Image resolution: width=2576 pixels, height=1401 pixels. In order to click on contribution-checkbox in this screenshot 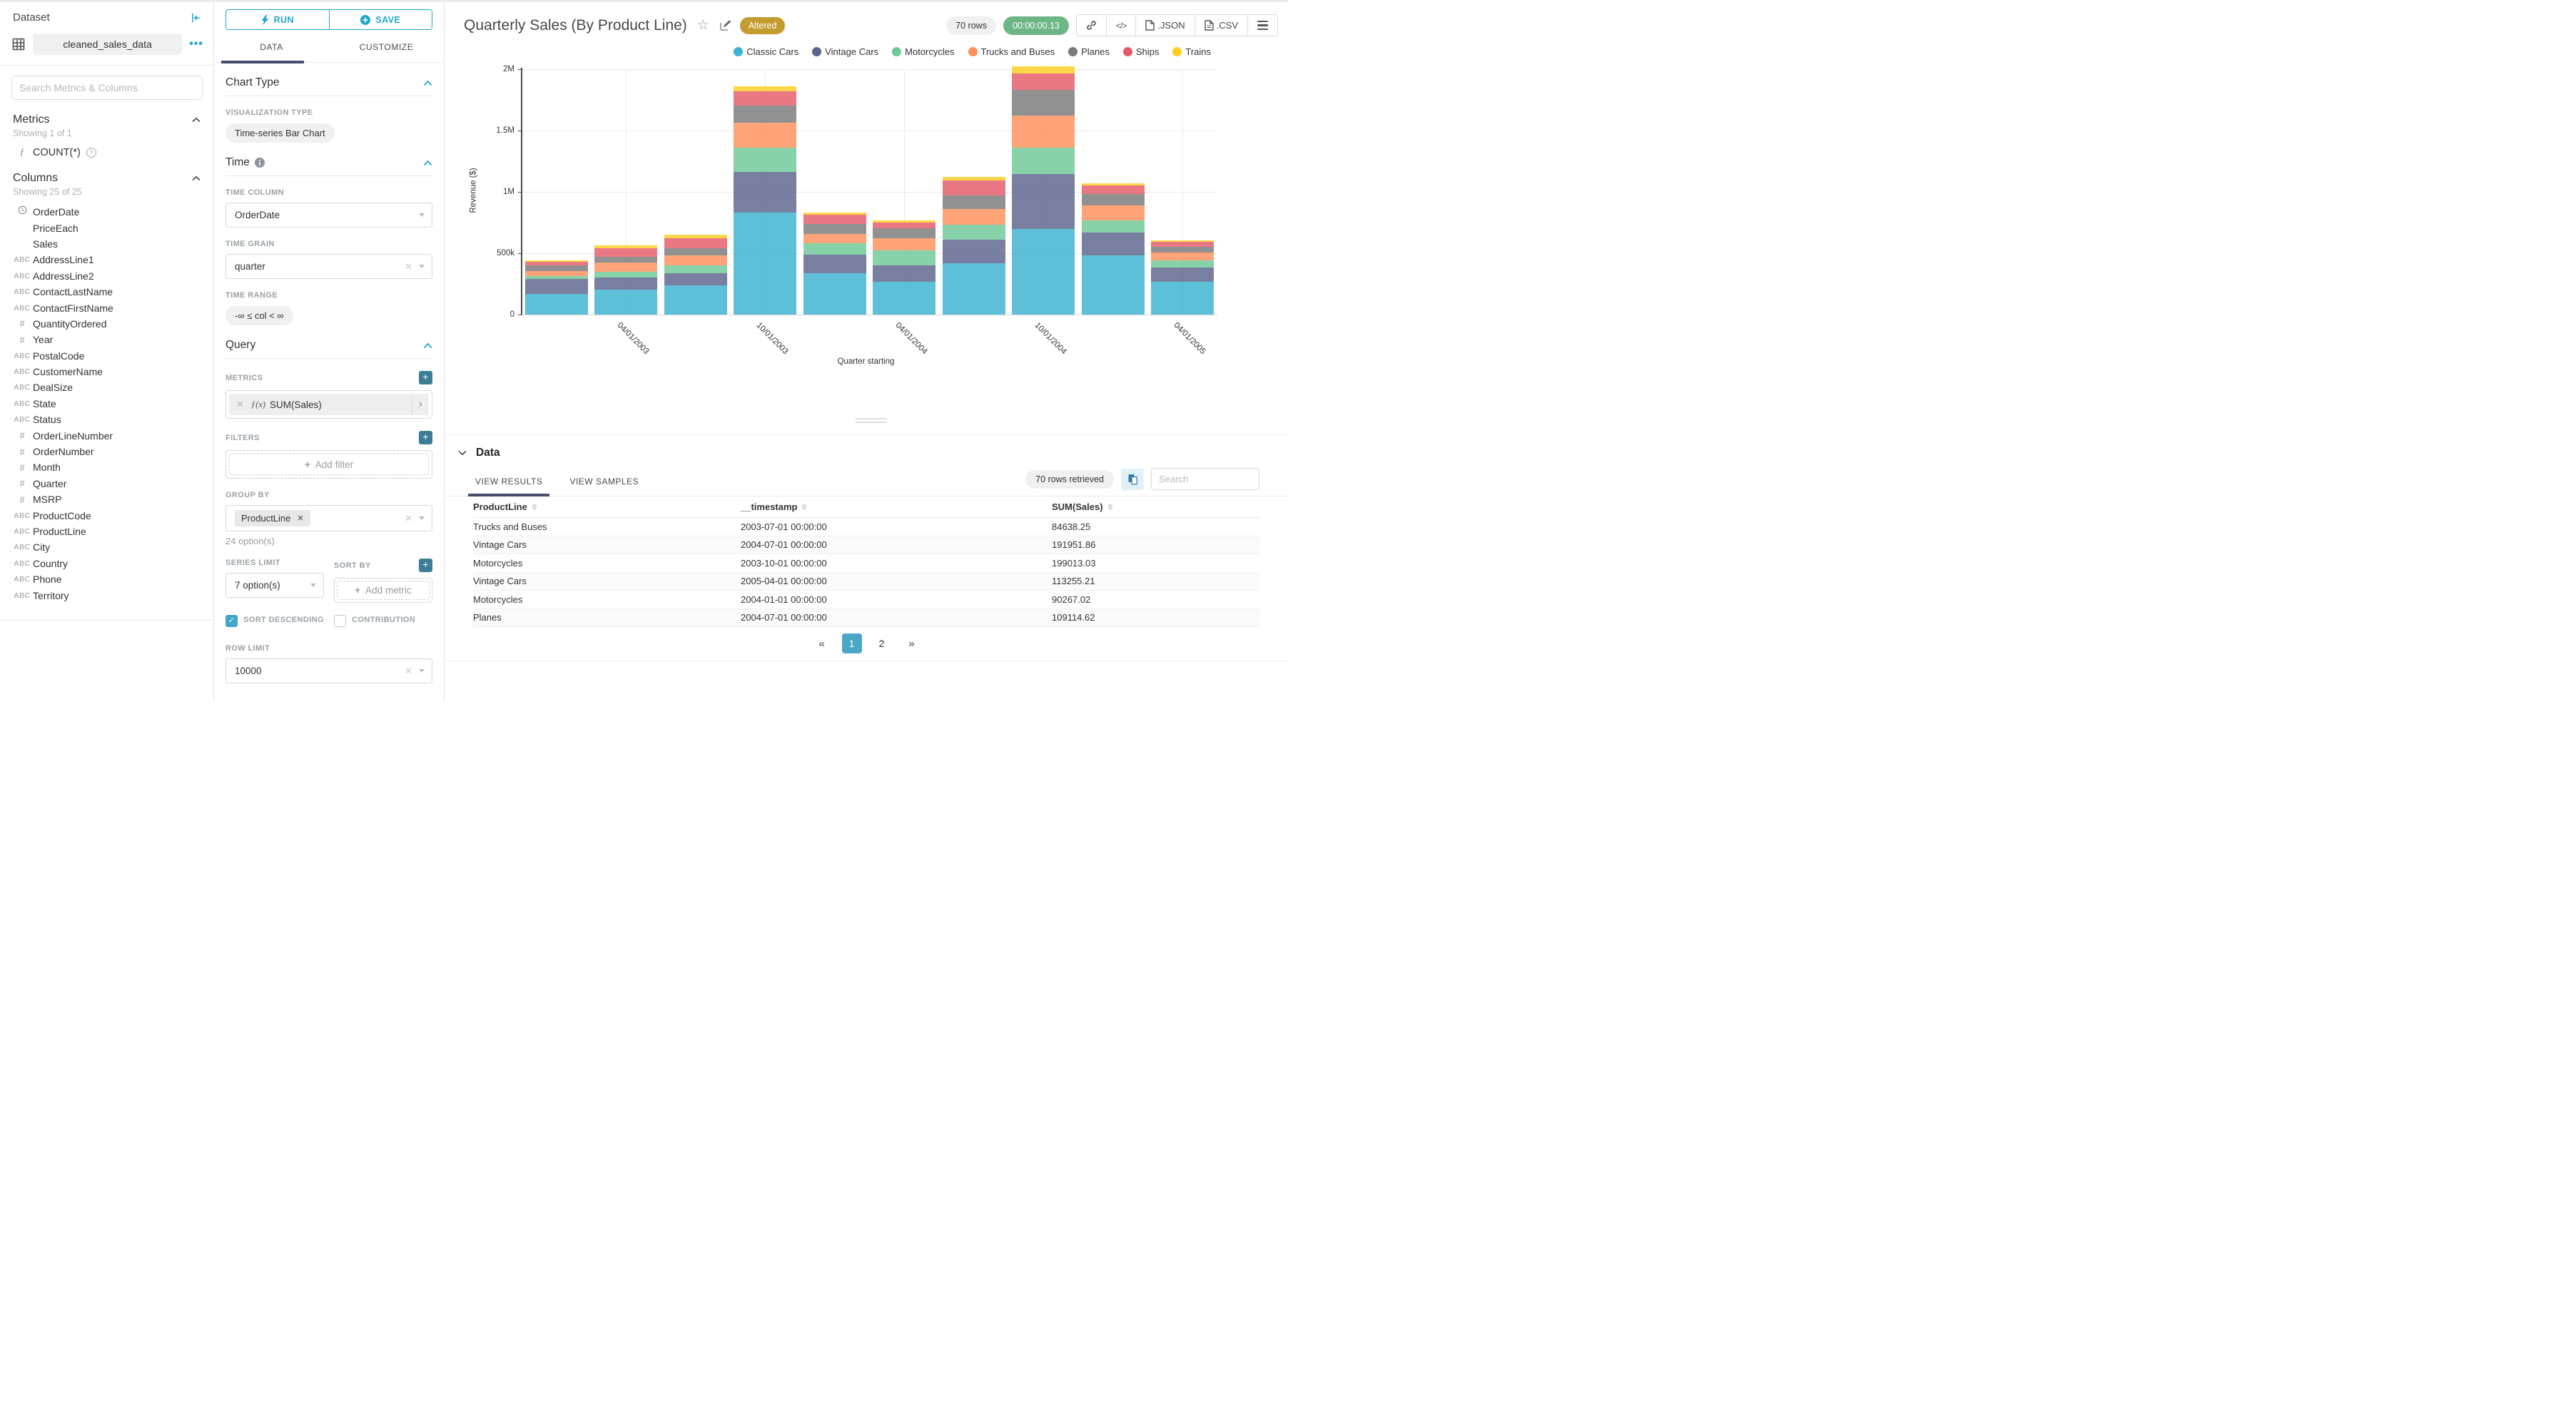, I will do `click(340, 621)`.